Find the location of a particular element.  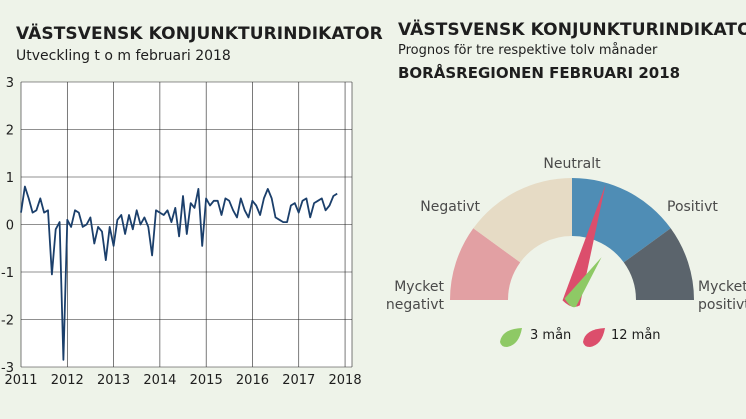

segment-positivt is located at coordinates (621, 220).